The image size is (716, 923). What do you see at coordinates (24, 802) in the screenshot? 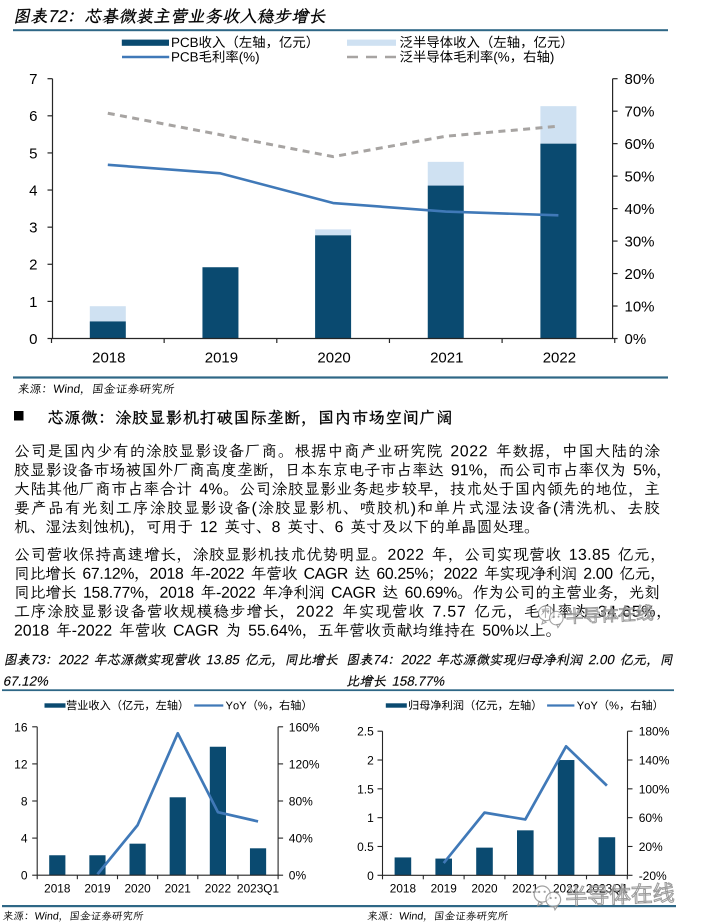
I see `svg-text: 8` at bounding box center [24, 802].